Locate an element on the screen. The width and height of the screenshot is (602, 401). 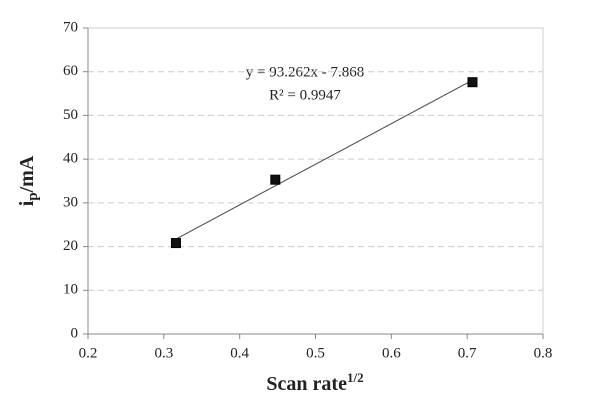
y-label-rest: /mA is located at coordinates (27, 174).